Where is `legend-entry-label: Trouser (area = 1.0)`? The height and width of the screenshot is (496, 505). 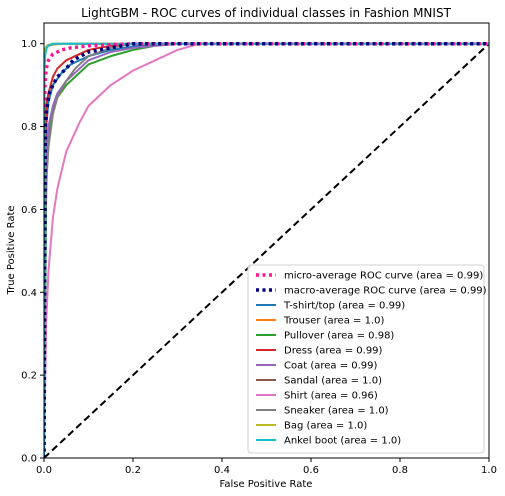
legend-entry-label: Trouser (area = 1.0) is located at coordinates (333, 321).